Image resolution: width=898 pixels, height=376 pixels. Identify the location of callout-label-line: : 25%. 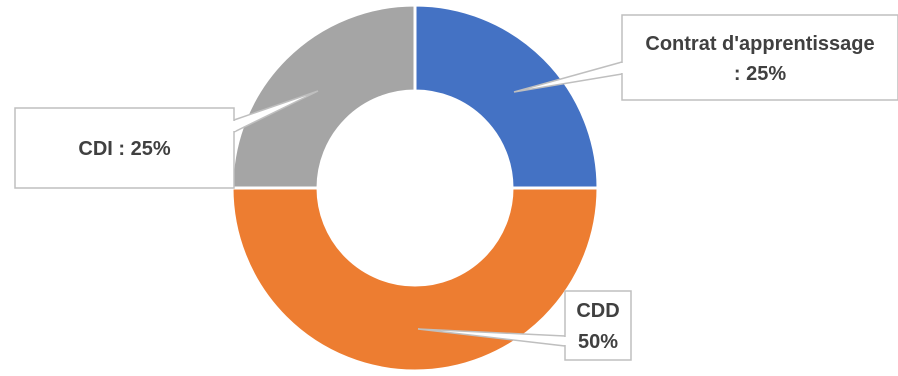
(760, 74).